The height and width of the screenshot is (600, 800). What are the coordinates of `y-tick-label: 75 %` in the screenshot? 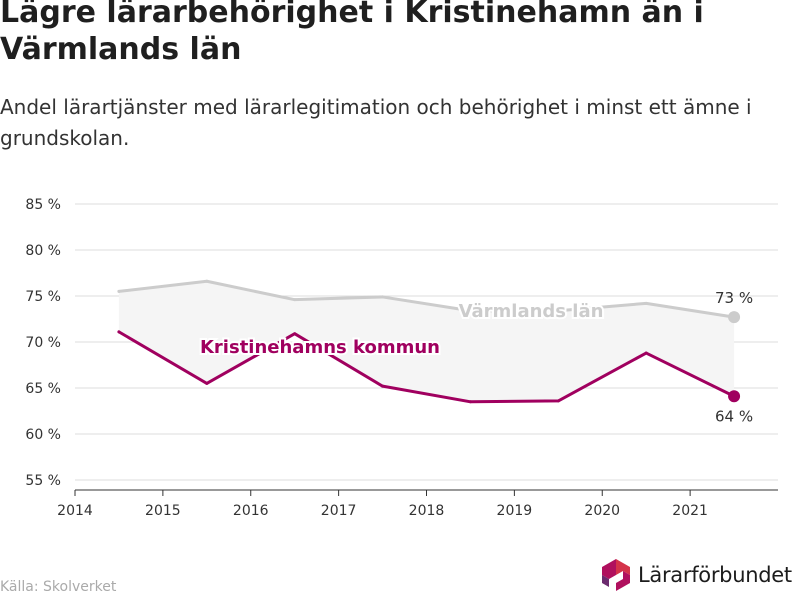 It's located at (43, 297).